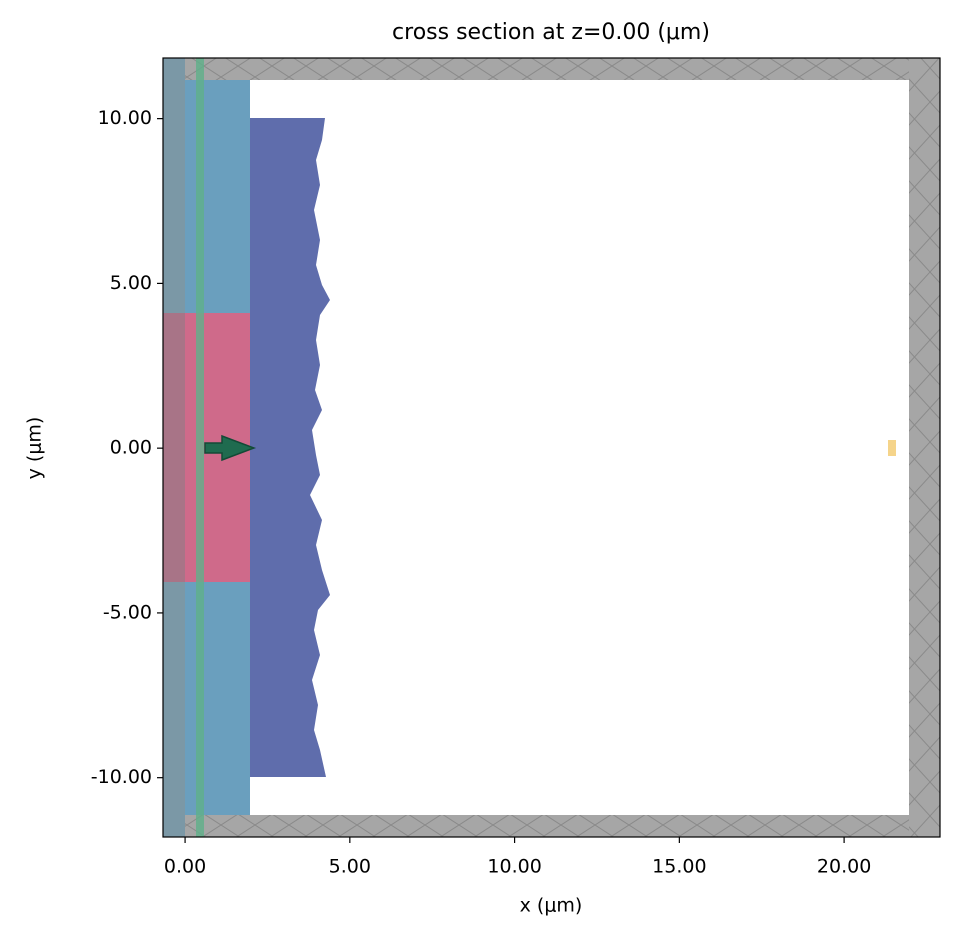  Describe the element at coordinates (514, 867) in the screenshot. I see `x-tick-label: 10.00` at that location.